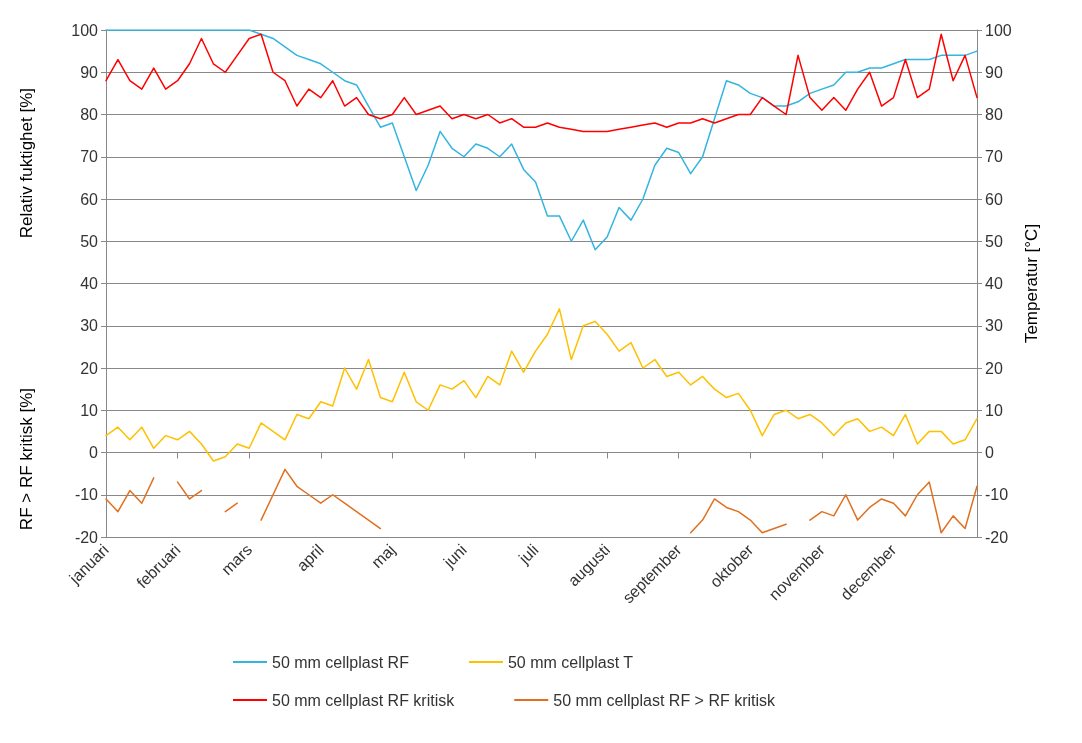  What do you see at coordinates (994, 241) in the screenshot?
I see `y2-tick-label: 50` at bounding box center [994, 241].